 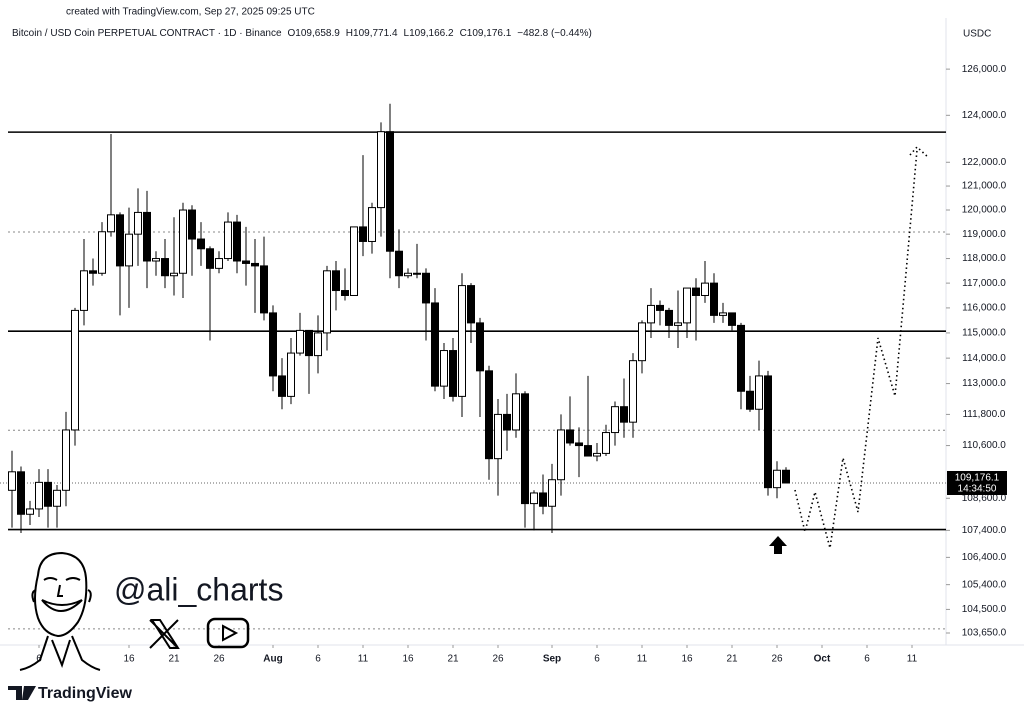 I want to click on x-tick-label: 11, so click(x=912, y=659).